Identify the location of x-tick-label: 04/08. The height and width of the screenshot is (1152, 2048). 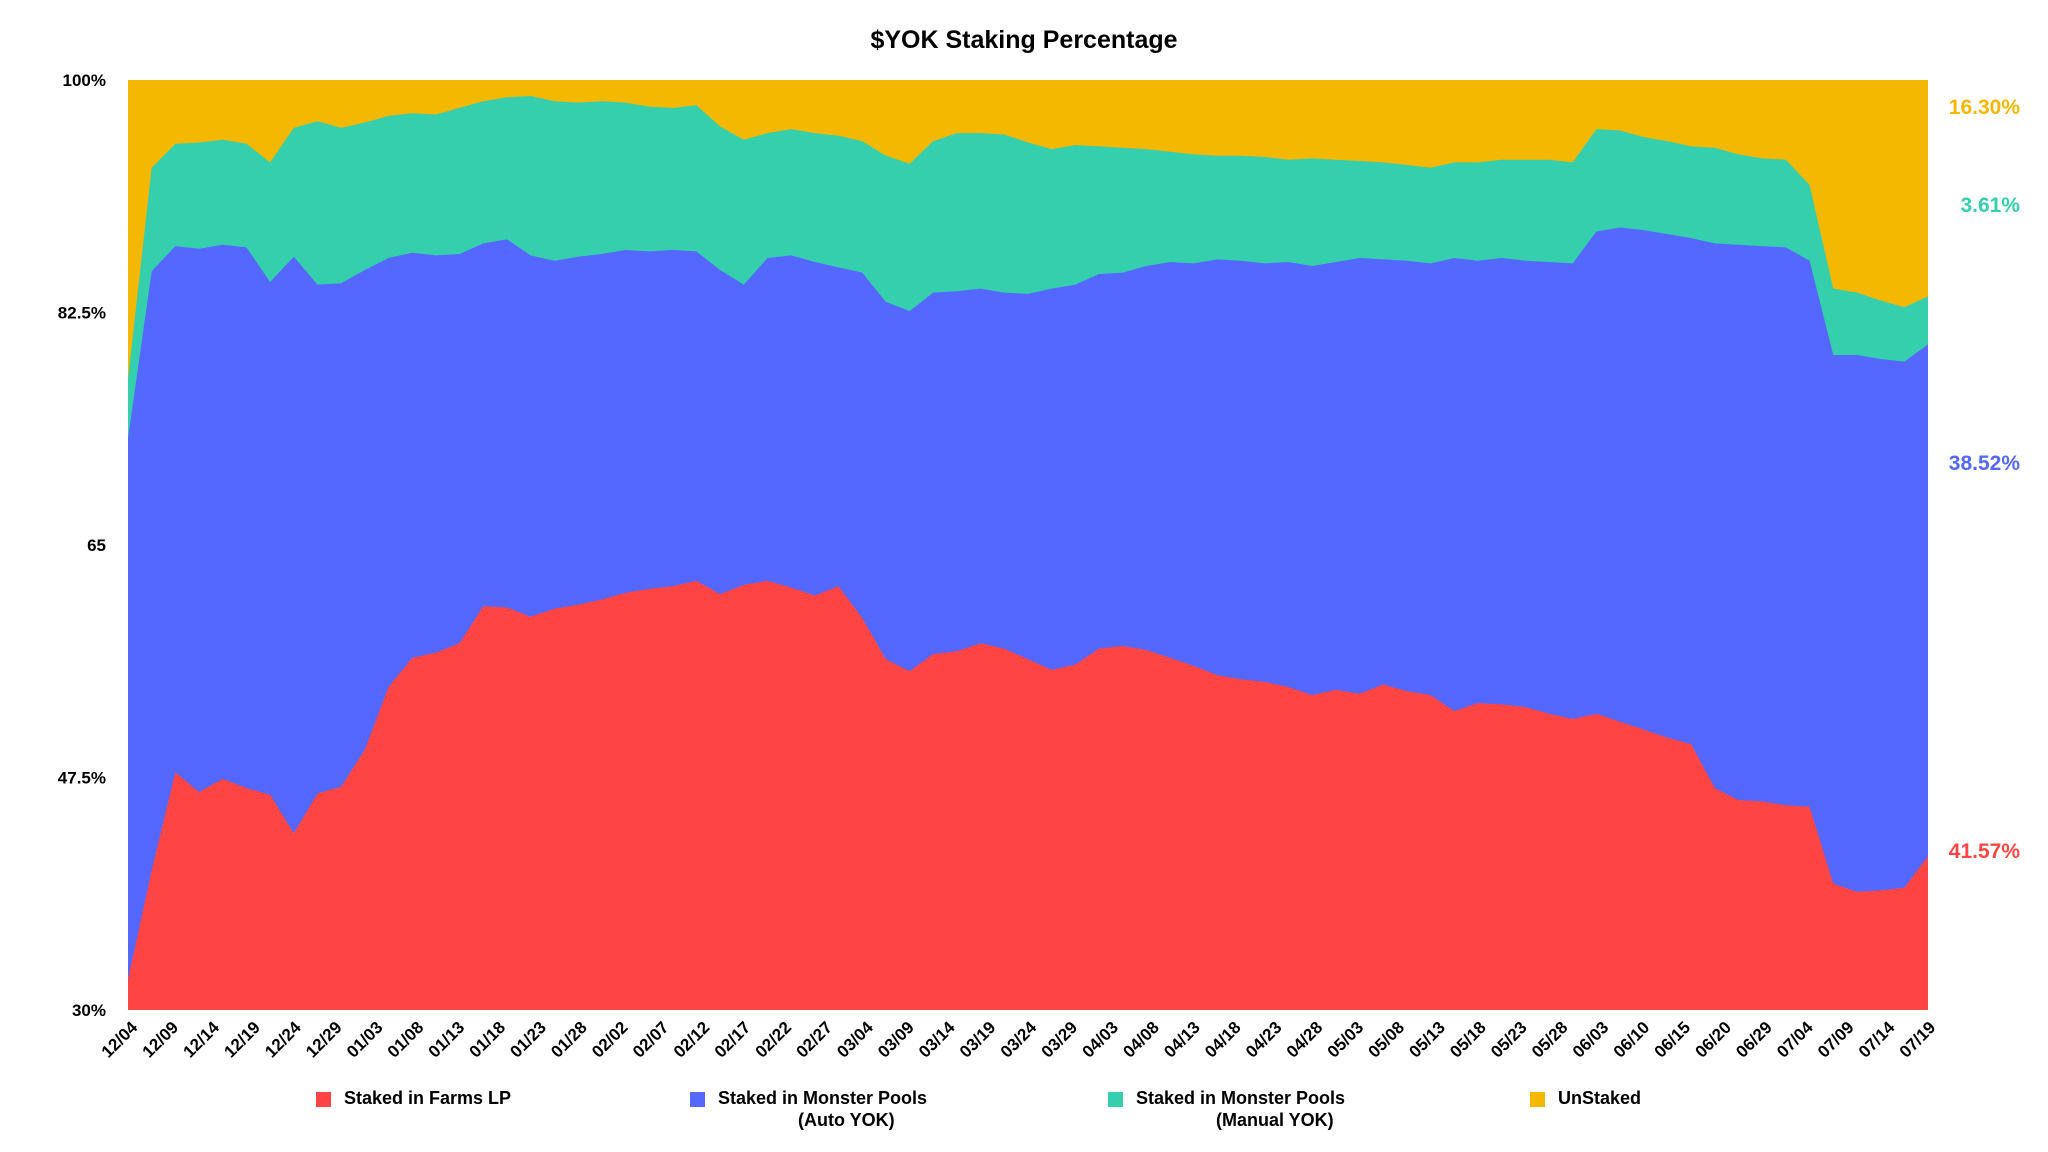
(1141, 1040).